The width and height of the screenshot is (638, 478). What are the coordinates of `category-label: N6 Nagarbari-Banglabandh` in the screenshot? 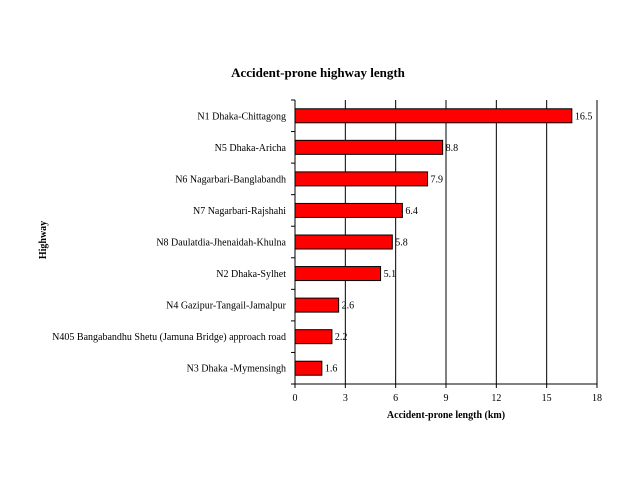 It's located at (230, 179).